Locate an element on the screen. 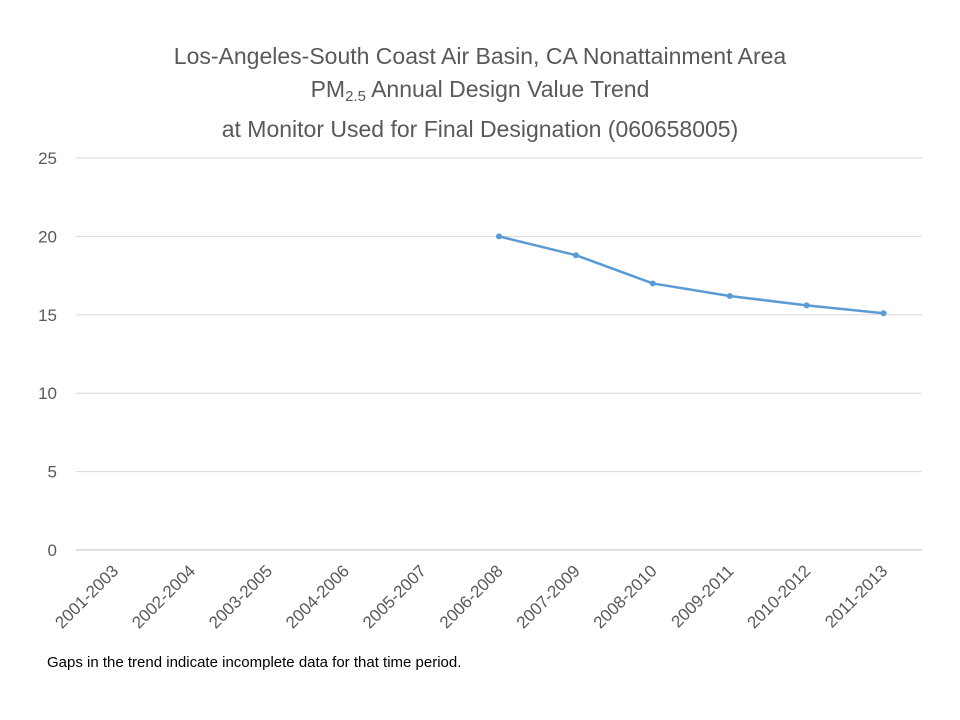  y-tick-label: 10 is located at coordinates (47, 393).